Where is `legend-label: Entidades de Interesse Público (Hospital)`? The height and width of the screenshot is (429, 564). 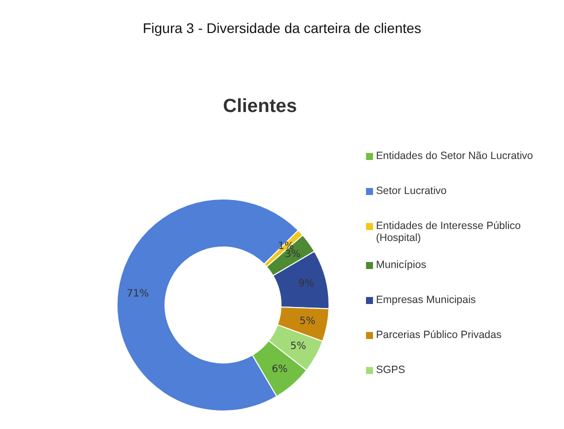
legend-label: Entidades de Interesse Público (Hospital) is located at coordinates (449, 232).